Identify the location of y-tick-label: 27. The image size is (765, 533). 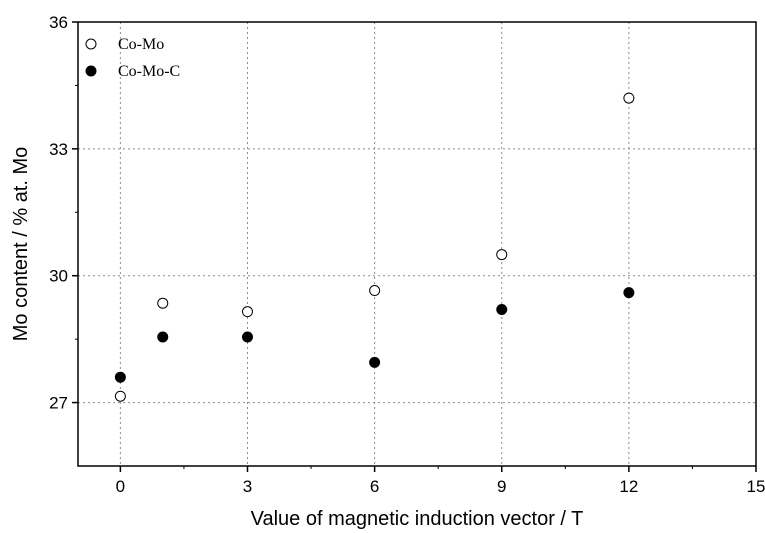
(58, 403).